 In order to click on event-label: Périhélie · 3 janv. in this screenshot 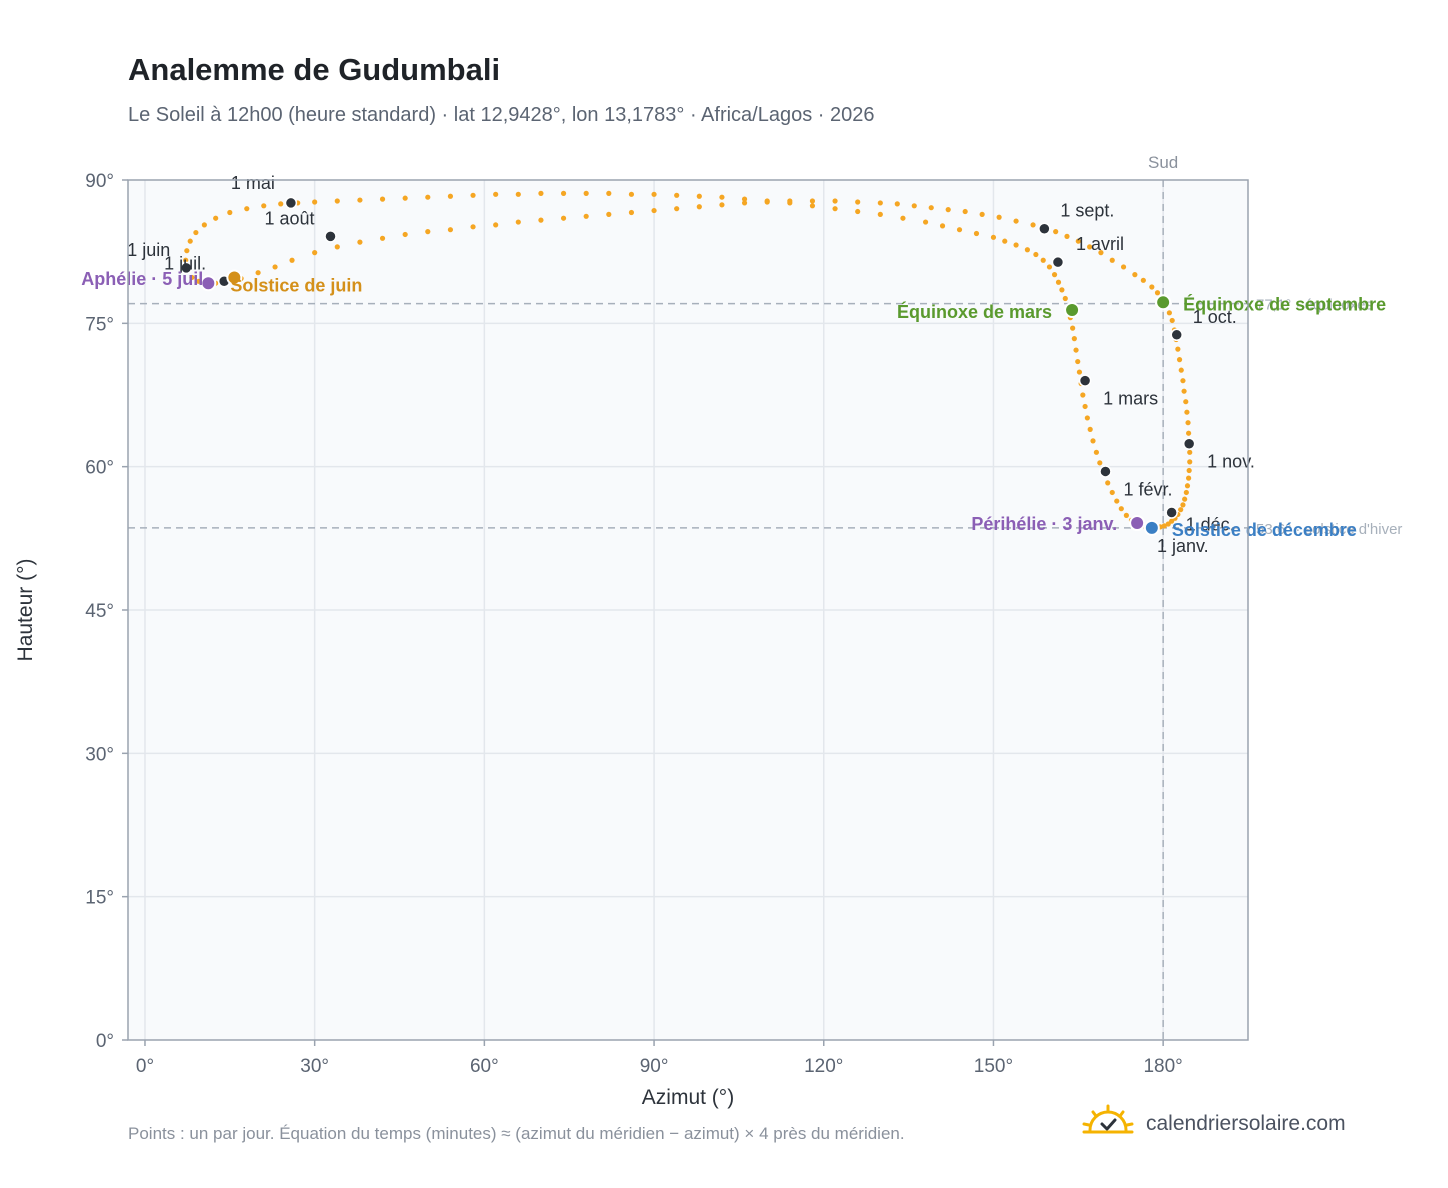, I will do `click(1044, 524)`.